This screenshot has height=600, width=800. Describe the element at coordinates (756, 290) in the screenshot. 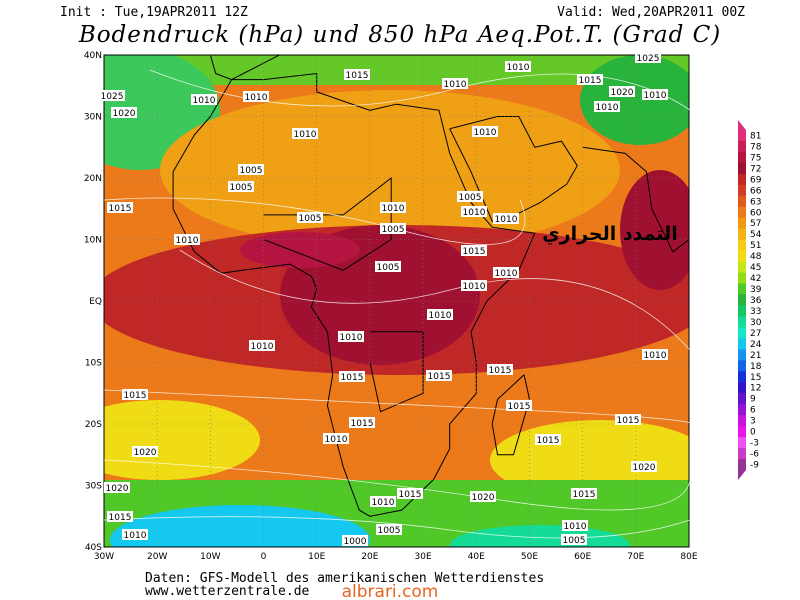

I see `colorbar-tick-label: 39` at that location.